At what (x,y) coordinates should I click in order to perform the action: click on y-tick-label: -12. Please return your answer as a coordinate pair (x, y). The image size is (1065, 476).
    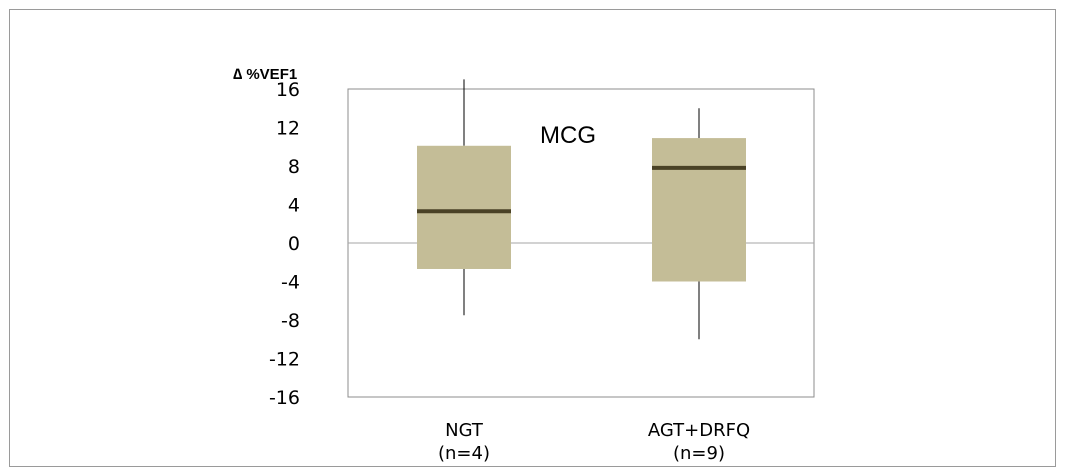
    Looking at the image, I should click on (284, 360).